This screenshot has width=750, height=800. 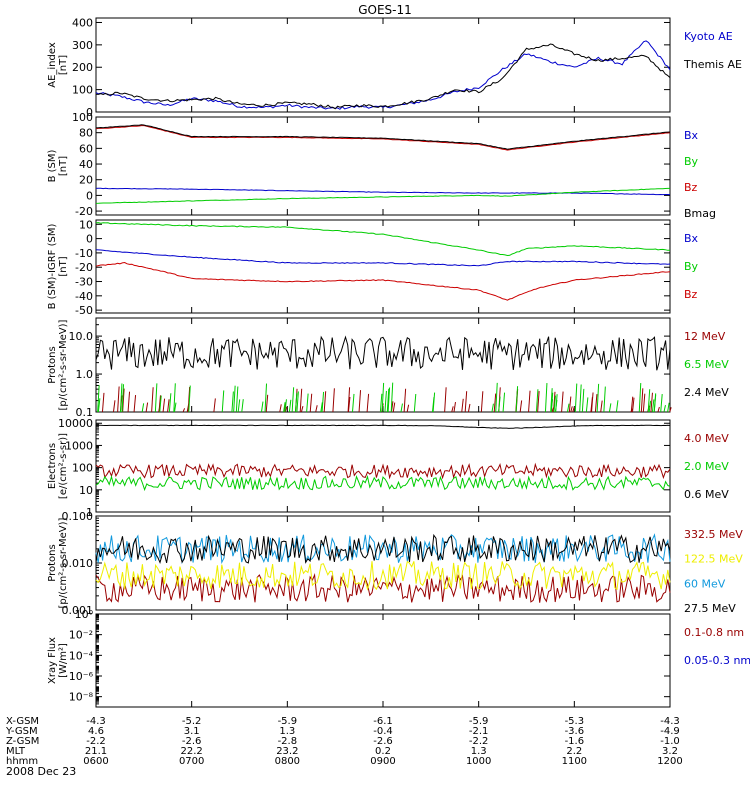 What do you see at coordinates (52, 364) in the screenshot?
I see `y-axis-title: Protons` at bounding box center [52, 364].